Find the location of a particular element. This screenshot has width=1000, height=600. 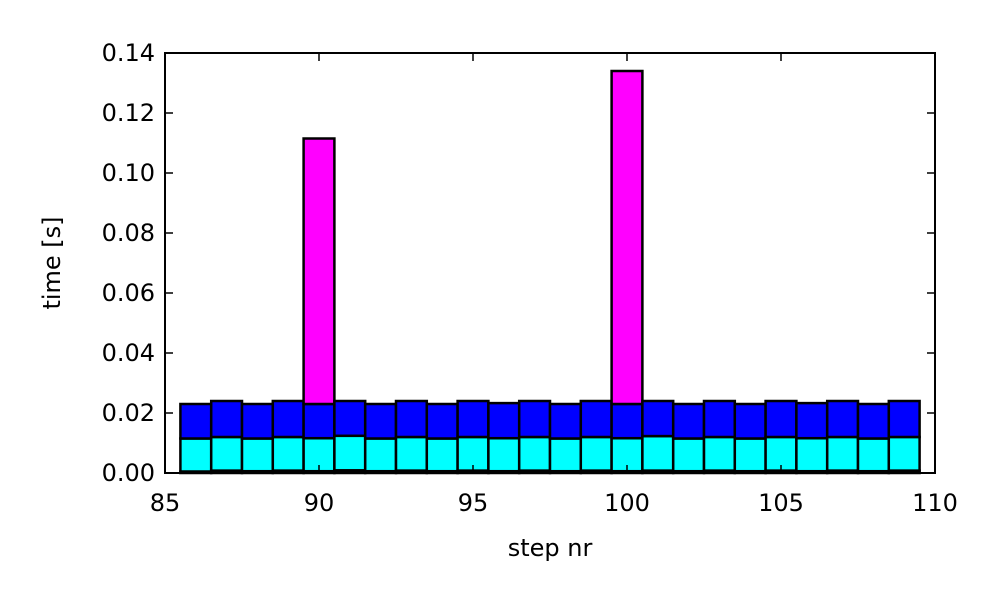

y-tick-label: 0.14 is located at coordinates (128, 53).